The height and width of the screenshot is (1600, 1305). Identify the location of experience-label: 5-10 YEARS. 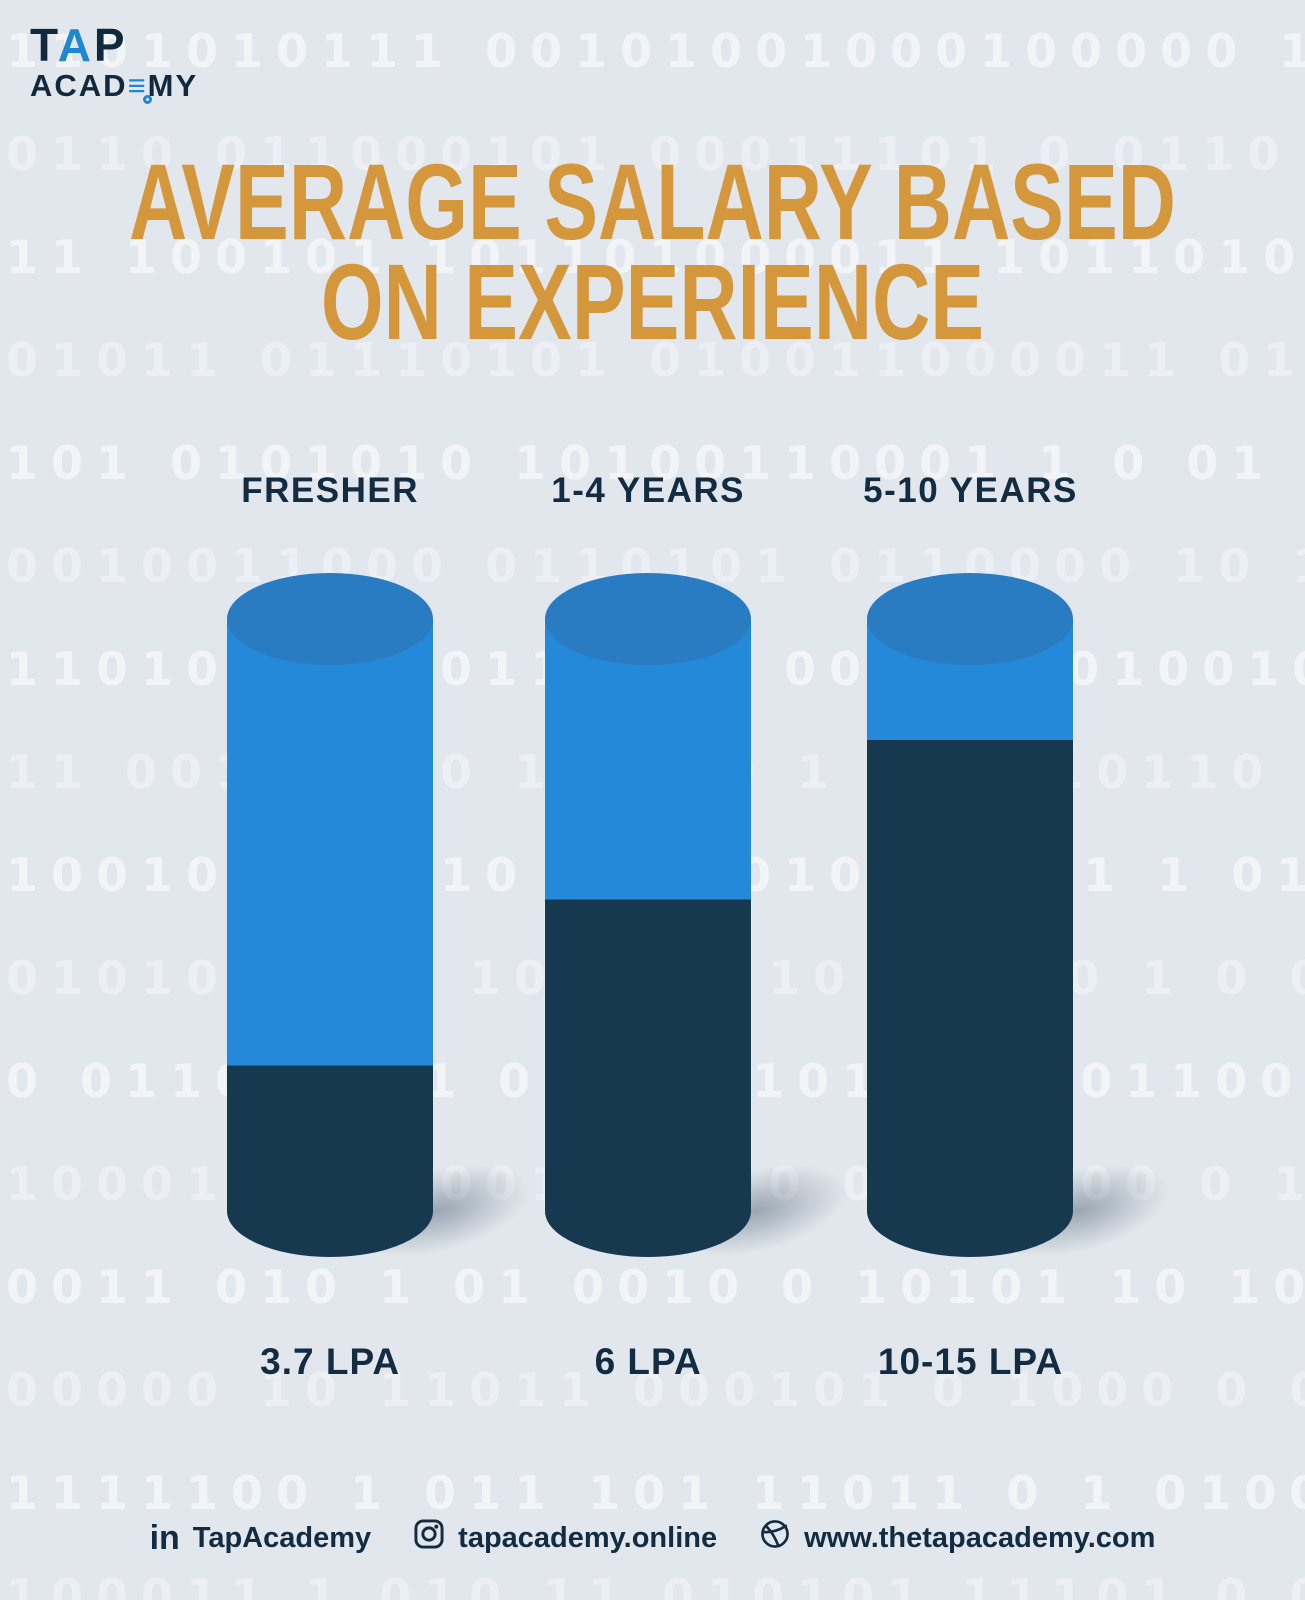
(970, 490).